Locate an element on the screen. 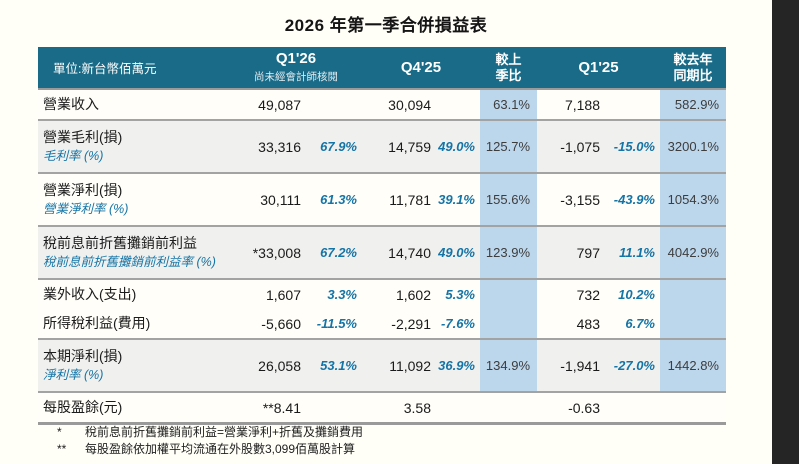 The height and width of the screenshot is (464, 799). qoq-change: 155.6% is located at coordinates (508, 199).